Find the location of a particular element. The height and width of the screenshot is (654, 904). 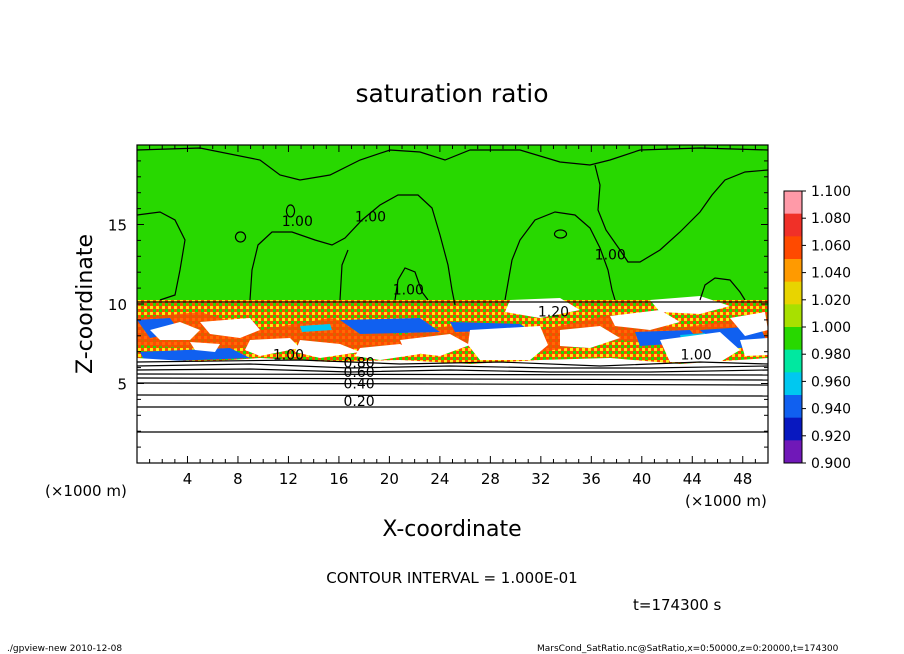

colorbar-label: 1.080 is located at coordinates (831, 219).